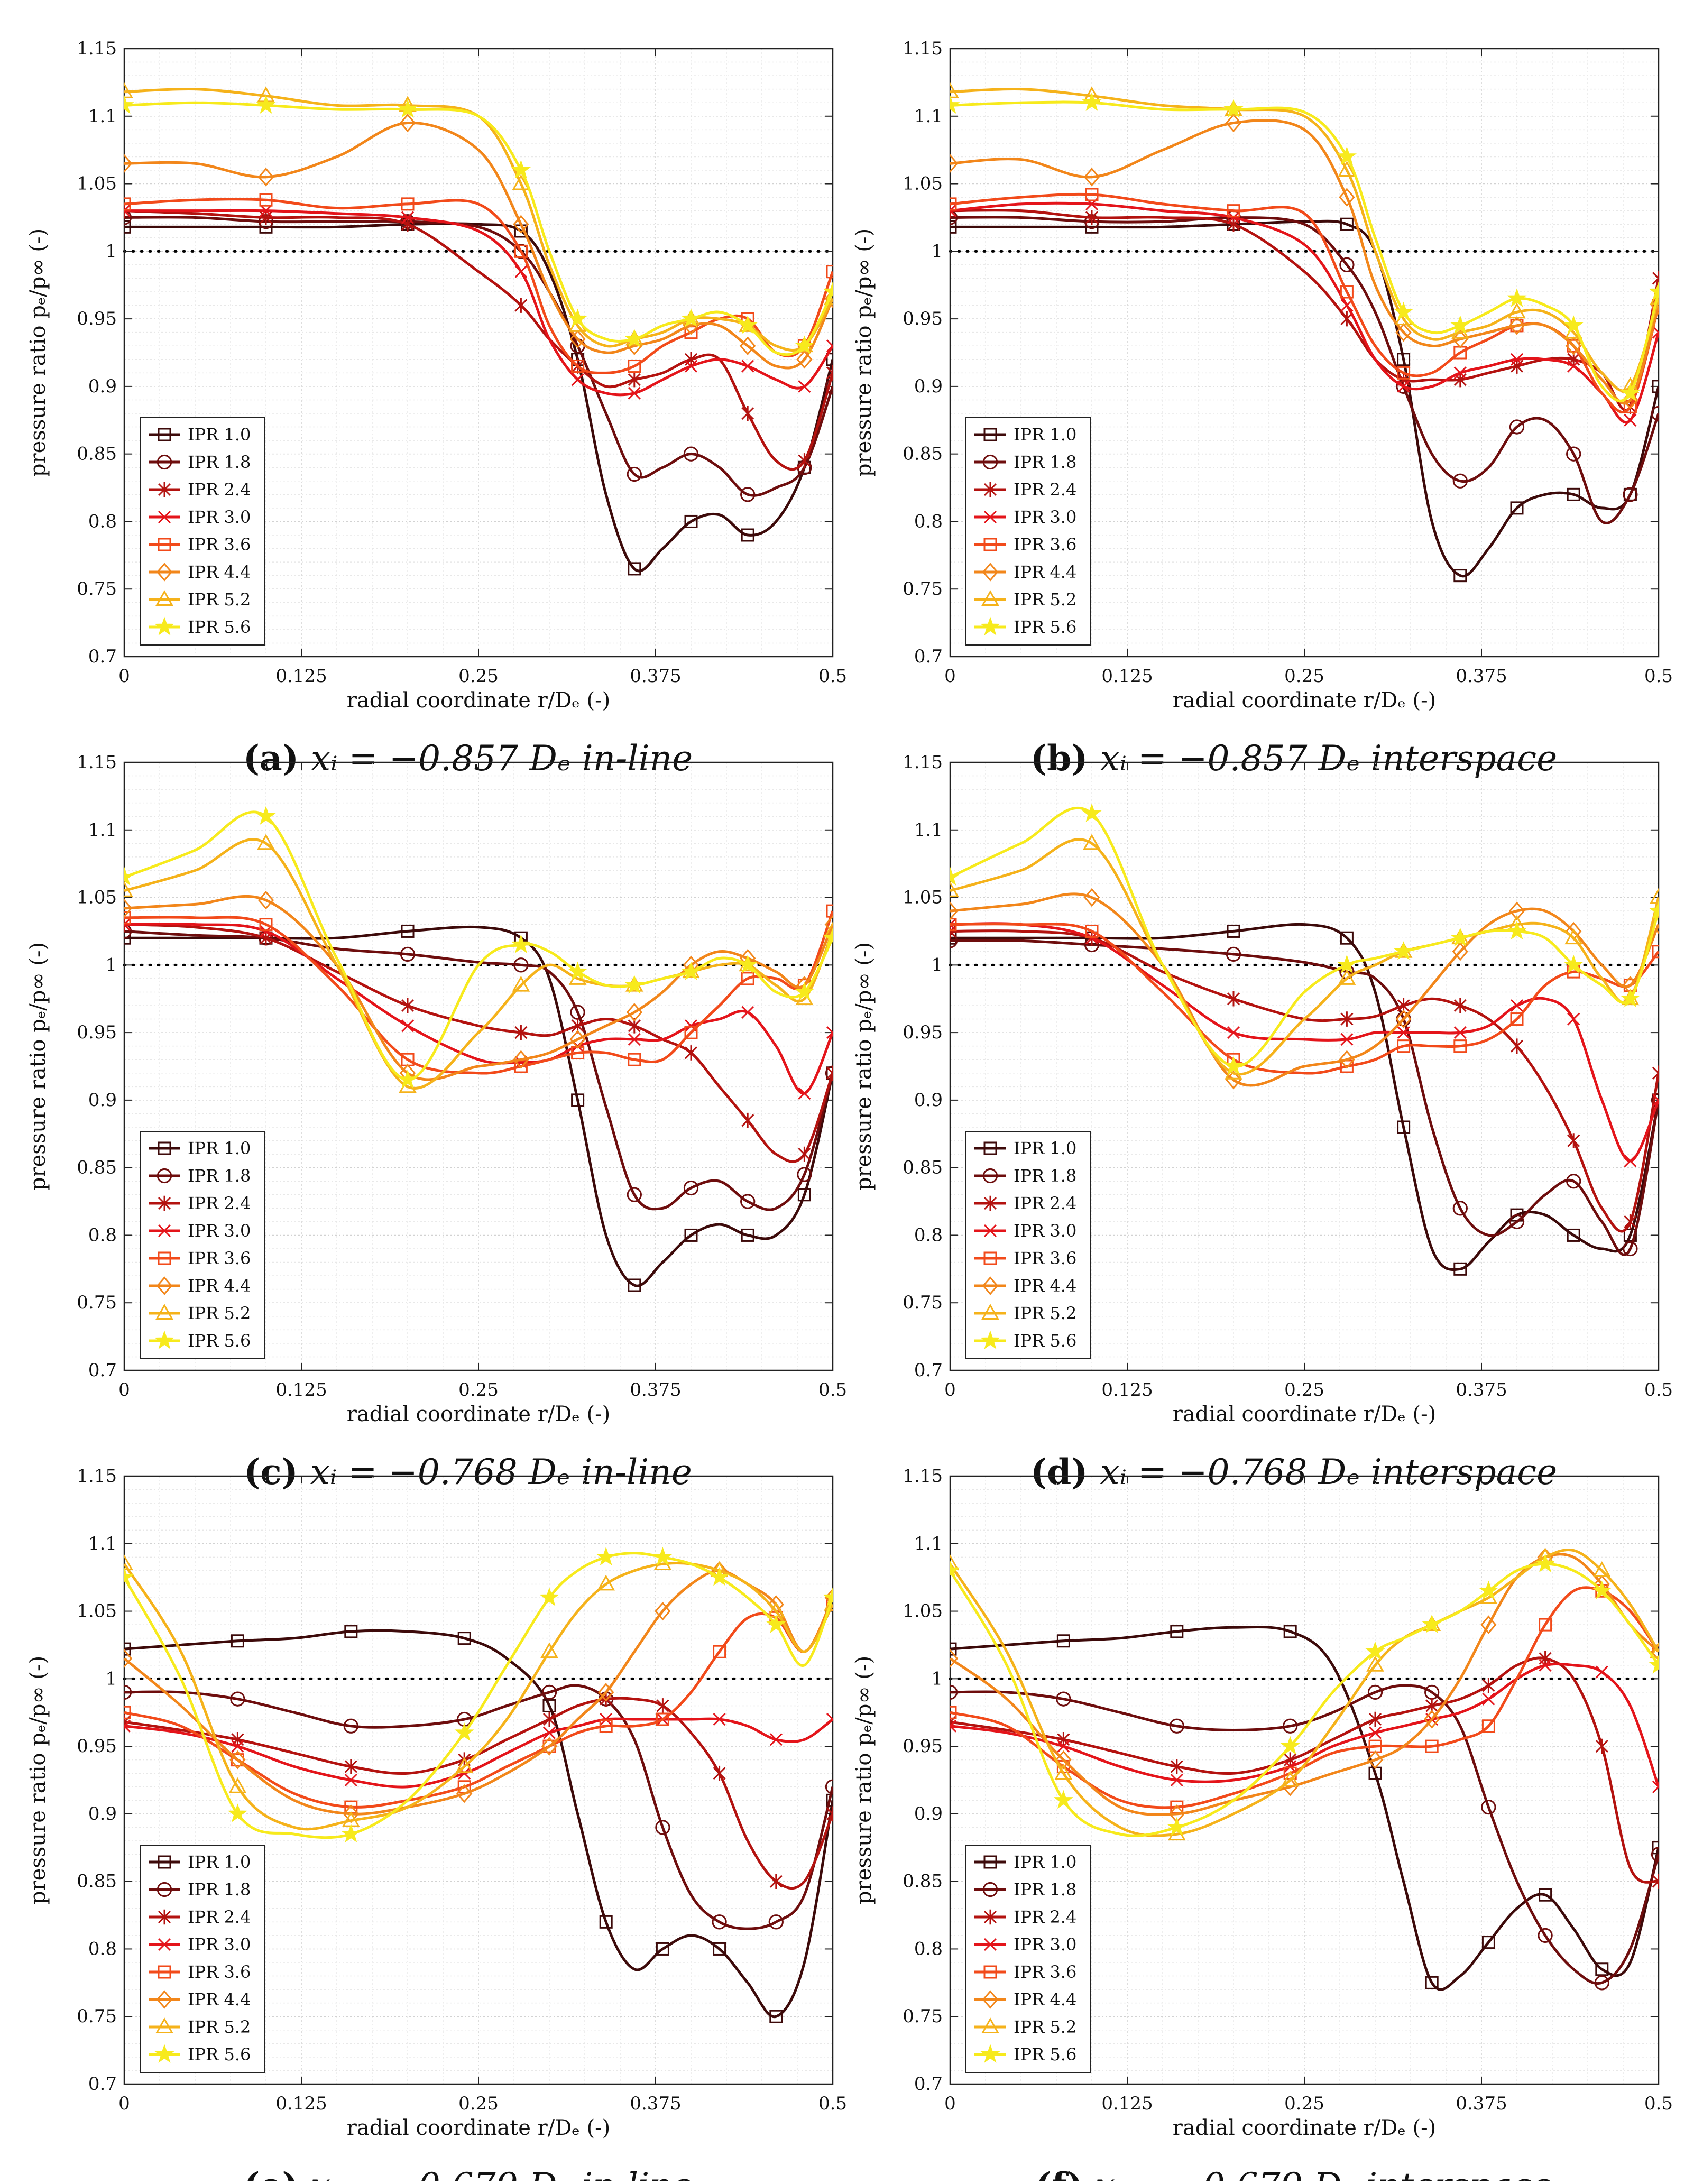 This screenshot has height=2184, width=1703. Describe the element at coordinates (937, 964) in the screenshot. I see `y-tick-label: 1` at that location.